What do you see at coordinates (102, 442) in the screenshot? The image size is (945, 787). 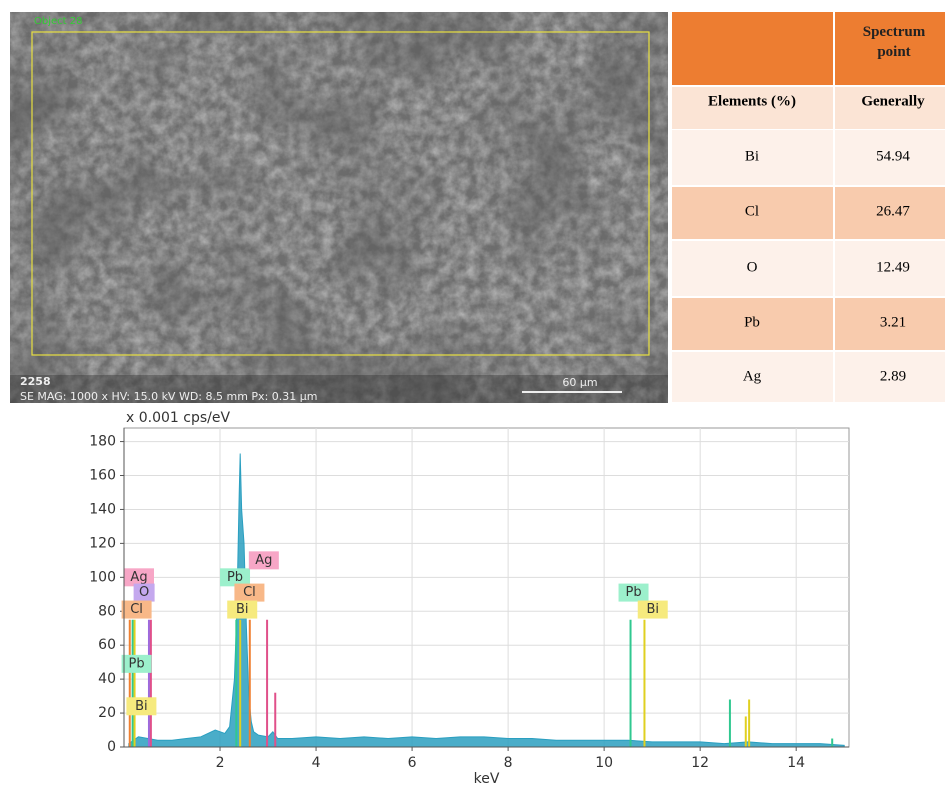 I see `y-tick-label: 180` at bounding box center [102, 442].